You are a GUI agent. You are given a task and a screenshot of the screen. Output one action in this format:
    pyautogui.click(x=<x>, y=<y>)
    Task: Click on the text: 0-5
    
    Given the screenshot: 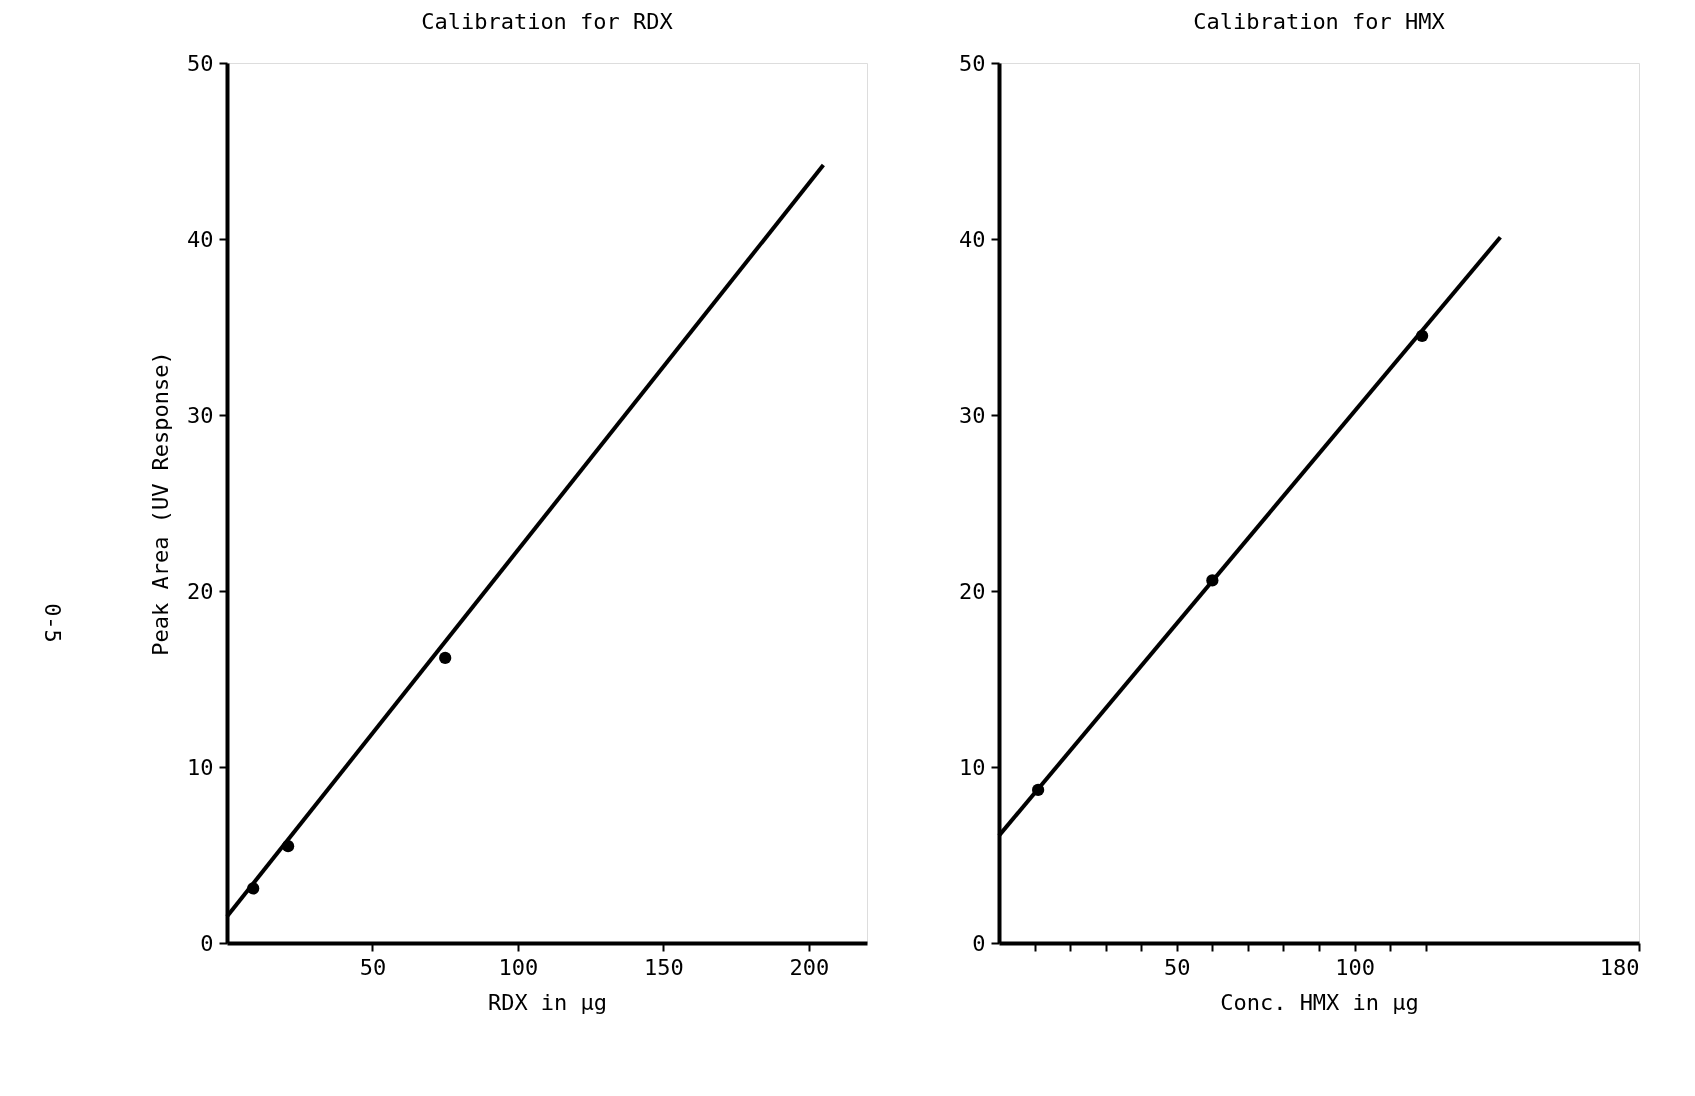 What is the action you would take?
    pyautogui.click(x=52, y=623)
    